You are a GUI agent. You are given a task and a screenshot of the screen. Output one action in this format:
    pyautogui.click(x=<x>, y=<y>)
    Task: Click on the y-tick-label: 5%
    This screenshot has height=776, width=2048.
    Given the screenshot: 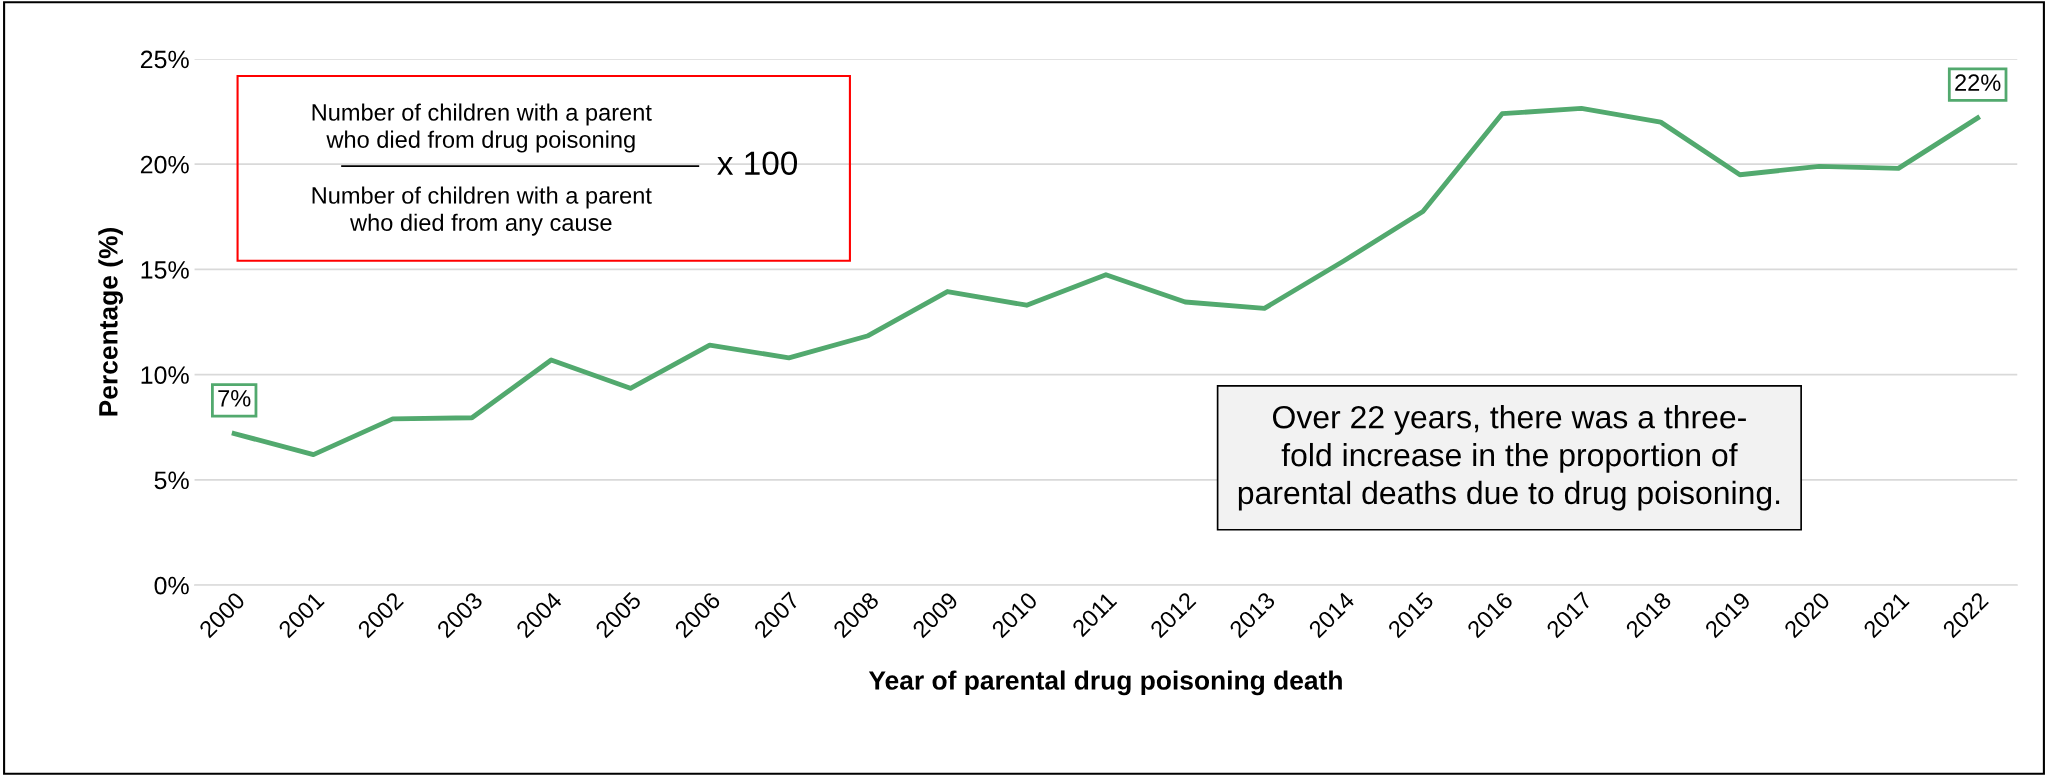 What is the action you would take?
    pyautogui.click(x=171, y=480)
    